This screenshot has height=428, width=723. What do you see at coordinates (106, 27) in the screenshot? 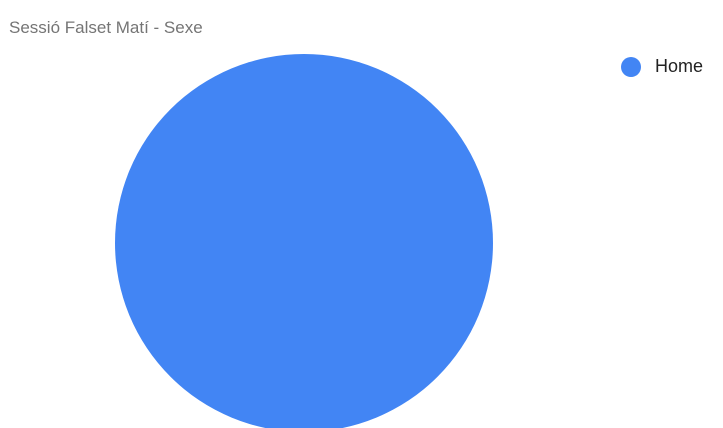
I see `chart-title: Sessió Falset Matí - Sexe` at bounding box center [106, 27].